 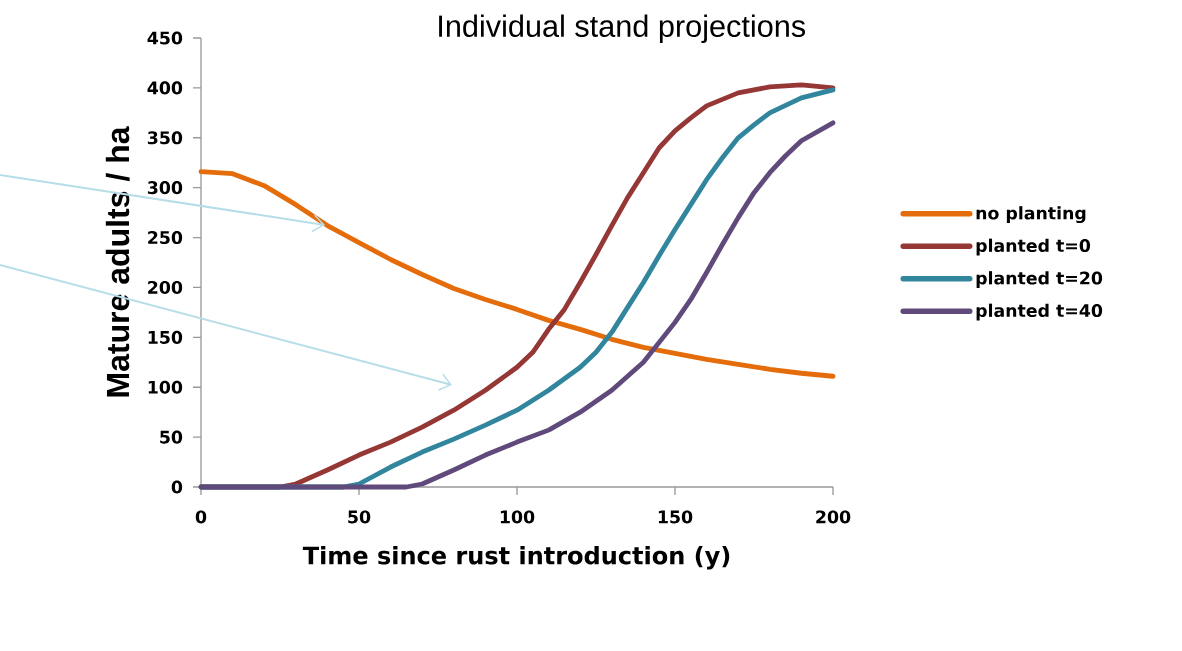 What do you see at coordinates (165, 387) in the screenshot?
I see `y-tick-label: 100` at bounding box center [165, 387].